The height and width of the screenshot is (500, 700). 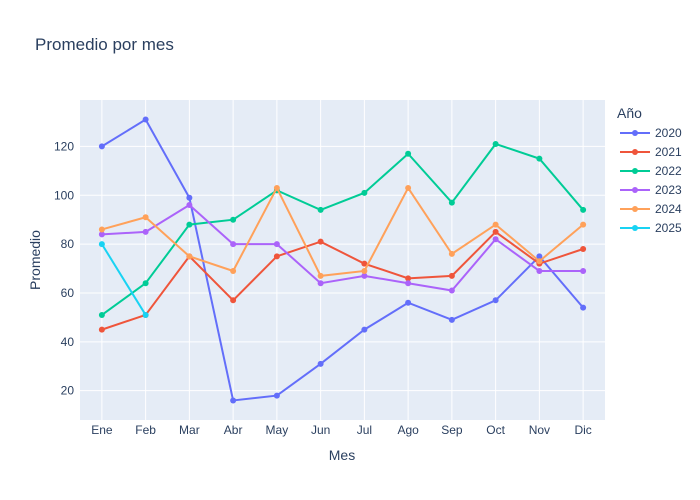 What do you see at coordinates (277, 430) in the screenshot?
I see `x-tick-label: May` at bounding box center [277, 430].